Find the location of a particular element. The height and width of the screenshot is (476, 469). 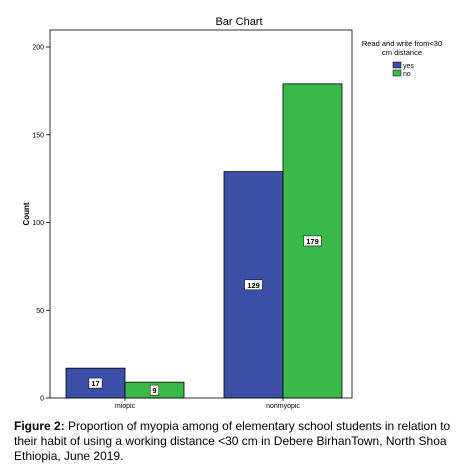

data-label: 179 is located at coordinates (312, 241).